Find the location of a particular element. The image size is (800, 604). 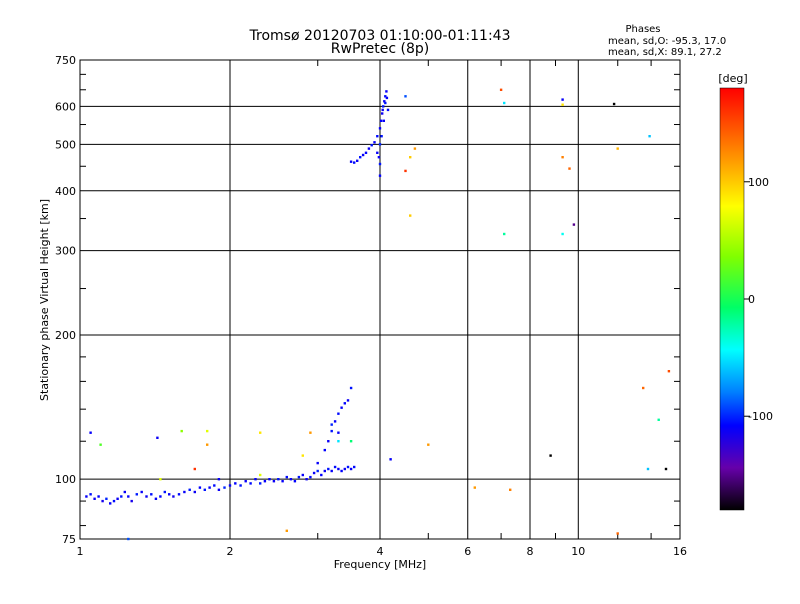

colorbar-gradient is located at coordinates (732, 299).